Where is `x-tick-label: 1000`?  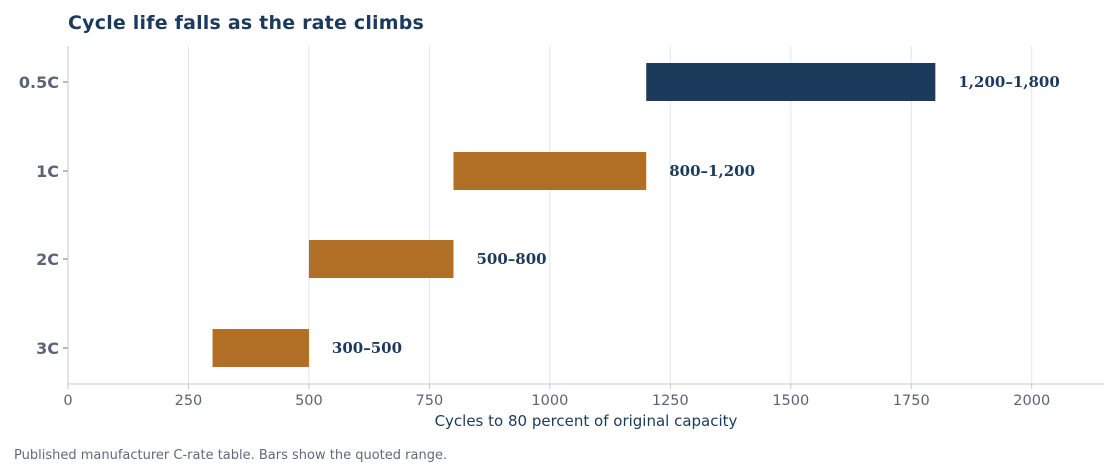
x-tick-label: 1000 is located at coordinates (549, 401).